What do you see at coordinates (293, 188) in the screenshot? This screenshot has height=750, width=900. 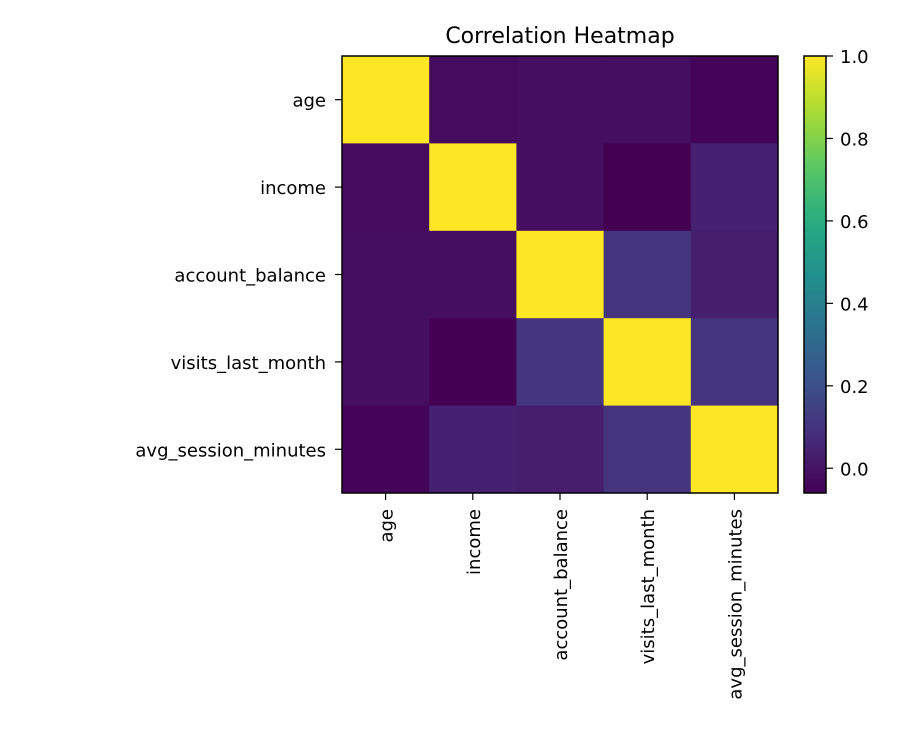 I see `y-tick-label: income` at bounding box center [293, 188].